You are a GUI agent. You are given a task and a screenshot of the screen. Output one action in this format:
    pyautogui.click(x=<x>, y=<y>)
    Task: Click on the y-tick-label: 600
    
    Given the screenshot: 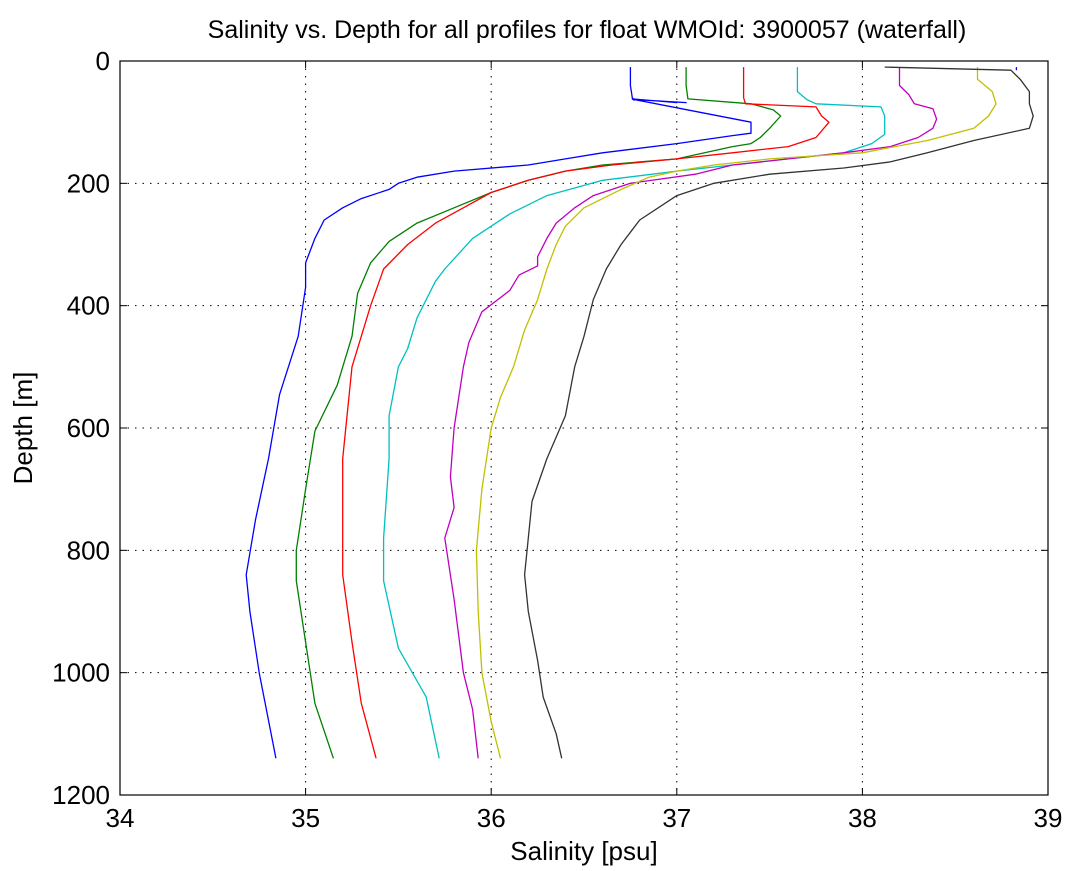 What is the action you would take?
    pyautogui.click(x=88, y=428)
    